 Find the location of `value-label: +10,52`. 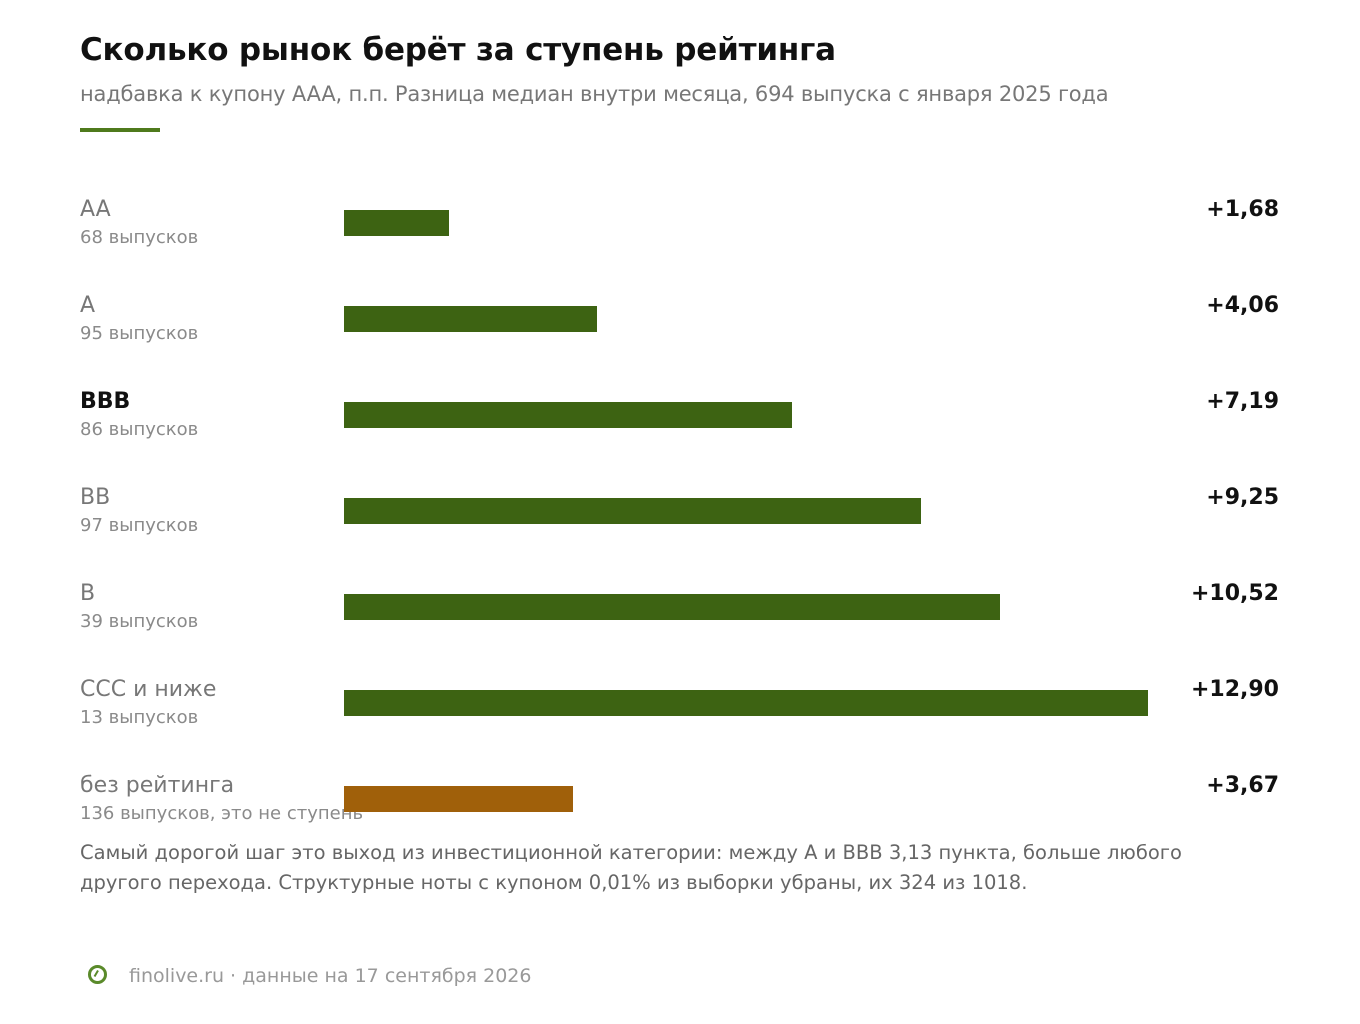

value-label: +10,52 is located at coordinates (1234, 593).